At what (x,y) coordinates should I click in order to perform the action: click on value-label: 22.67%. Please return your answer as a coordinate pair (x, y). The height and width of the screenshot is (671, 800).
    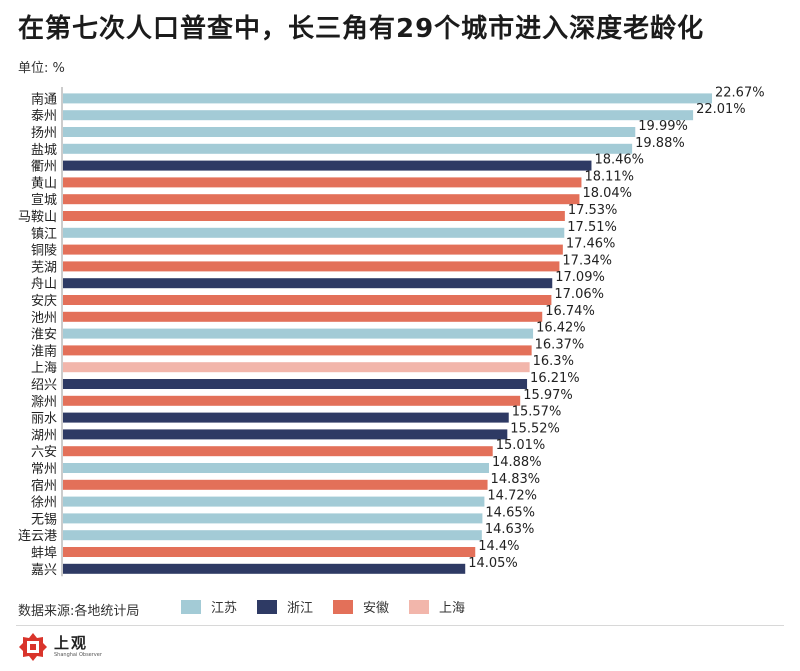
    Looking at the image, I should click on (740, 92).